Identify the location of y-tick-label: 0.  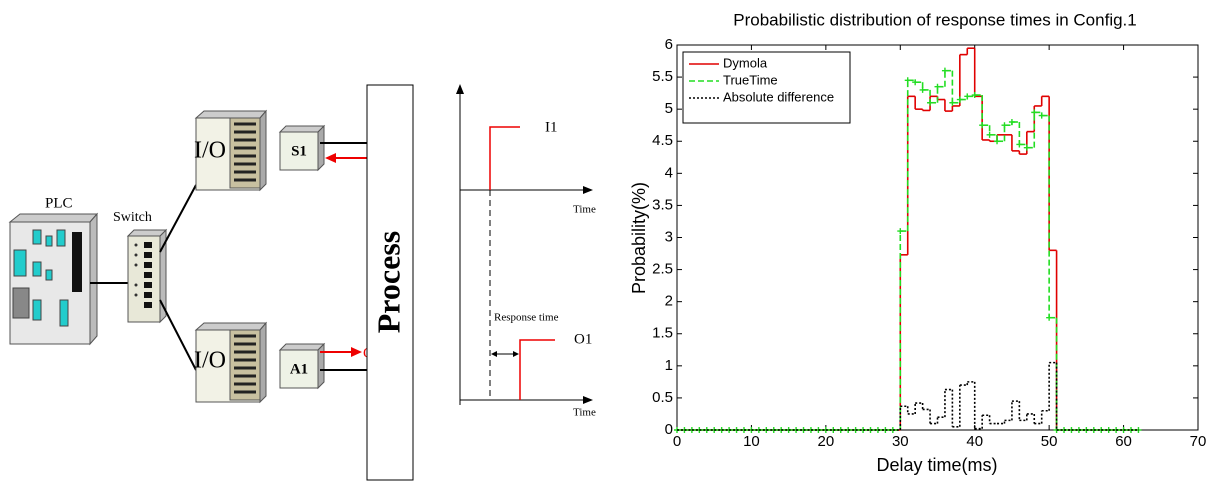
(669, 429).